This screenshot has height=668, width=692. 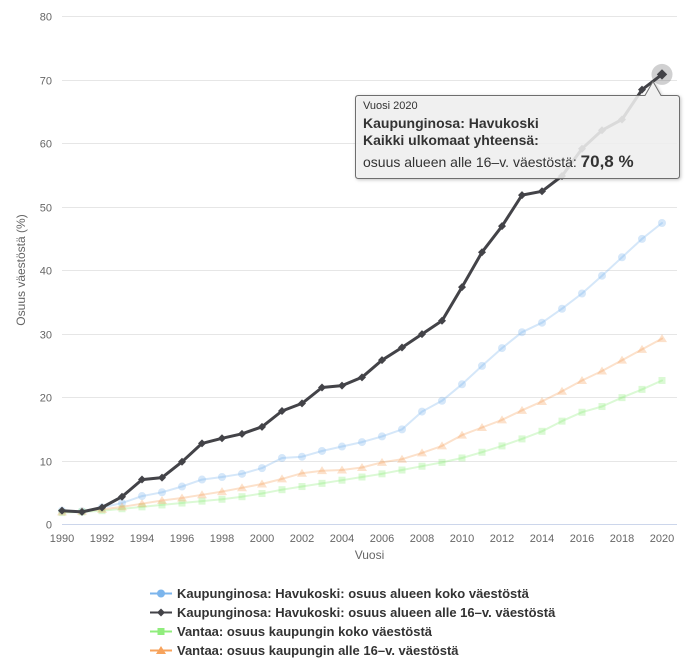 What do you see at coordinates (662, 74) in the screenshot?
I see `hovered-data-point` at bounding box center [662, 74].